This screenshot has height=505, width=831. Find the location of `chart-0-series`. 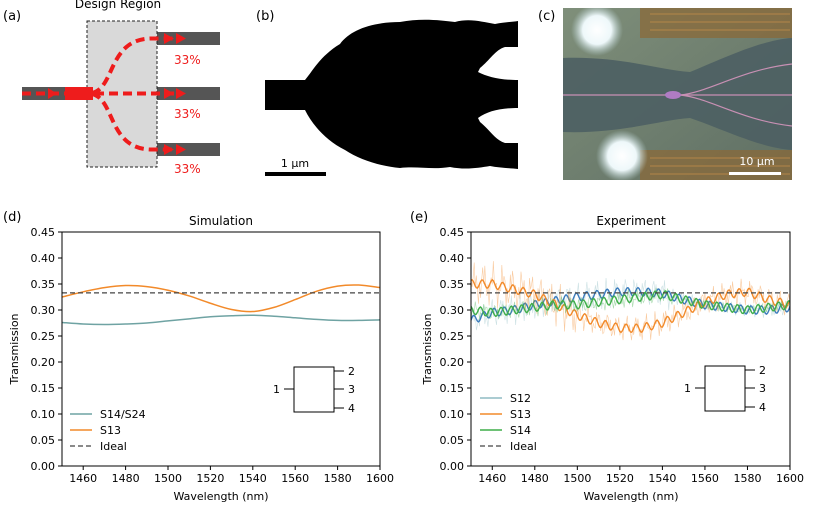

chart-0-series is located at coordinates (221, 305).